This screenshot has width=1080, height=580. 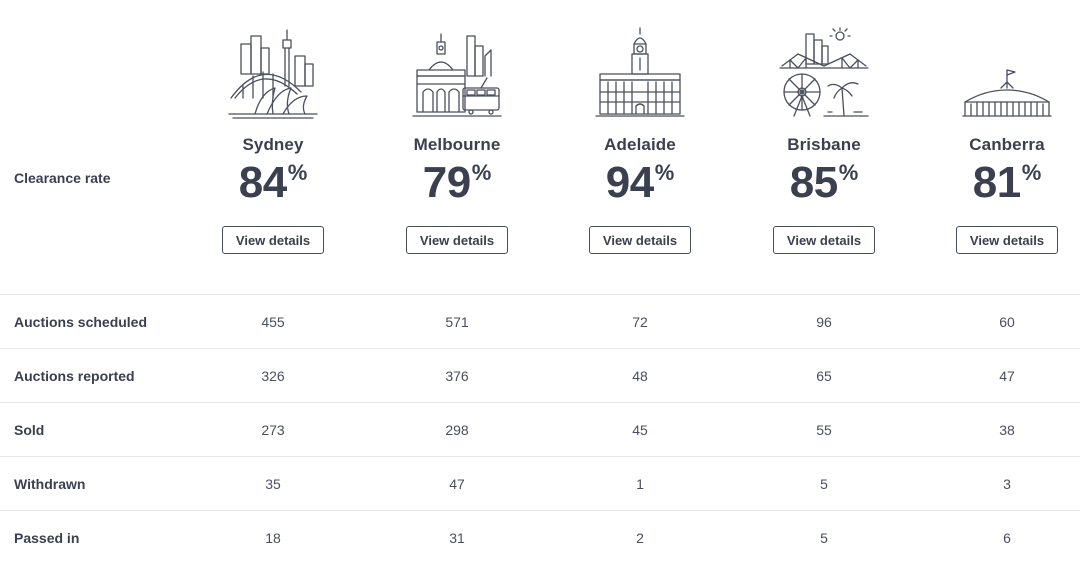 I want to click on city-name: Adelaide, so click(x=640, y=144).